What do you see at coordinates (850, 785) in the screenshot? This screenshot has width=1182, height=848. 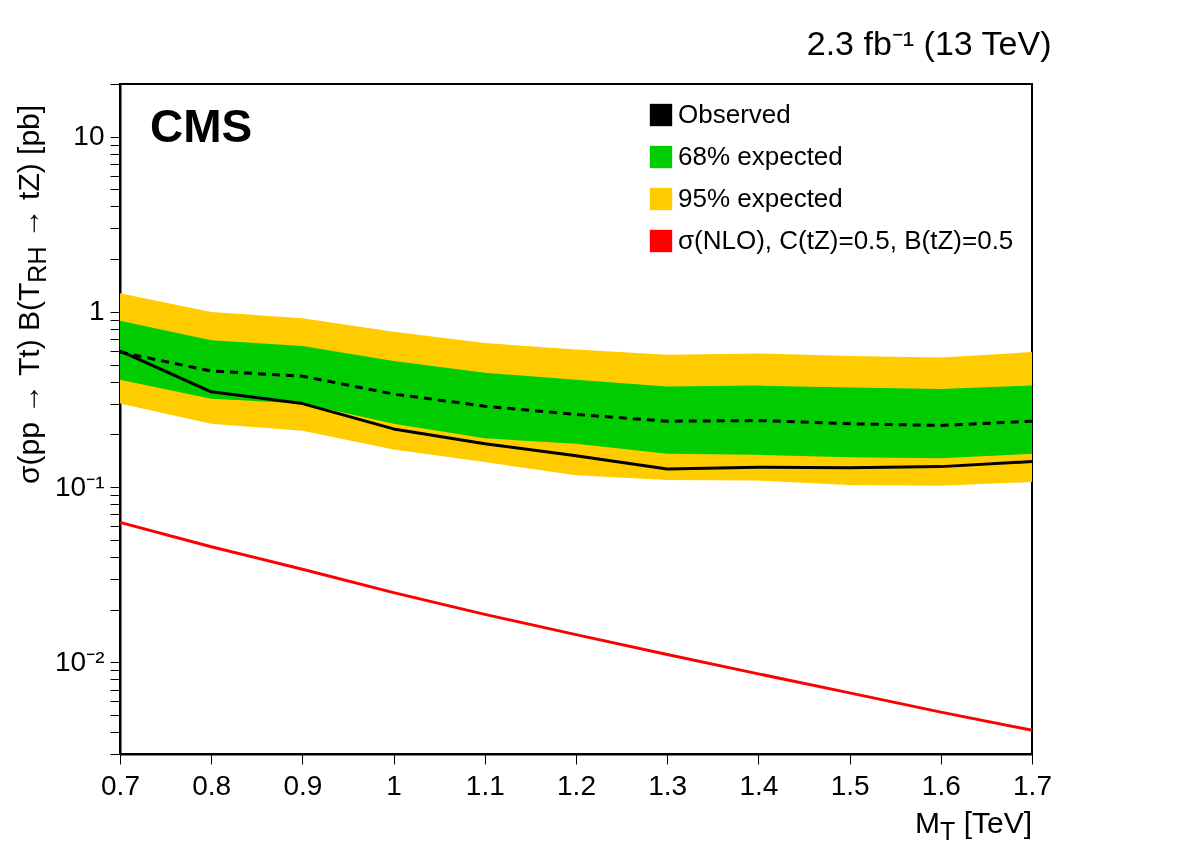 I see `x-tick-label: 1.5` at bounding box center [850, 785].